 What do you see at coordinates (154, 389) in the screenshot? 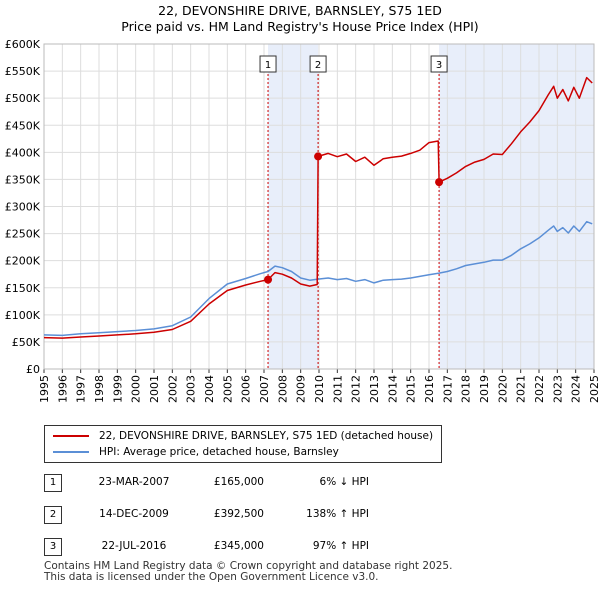
I see `x-tick-label: 2001` at bounding box center [154, 389].